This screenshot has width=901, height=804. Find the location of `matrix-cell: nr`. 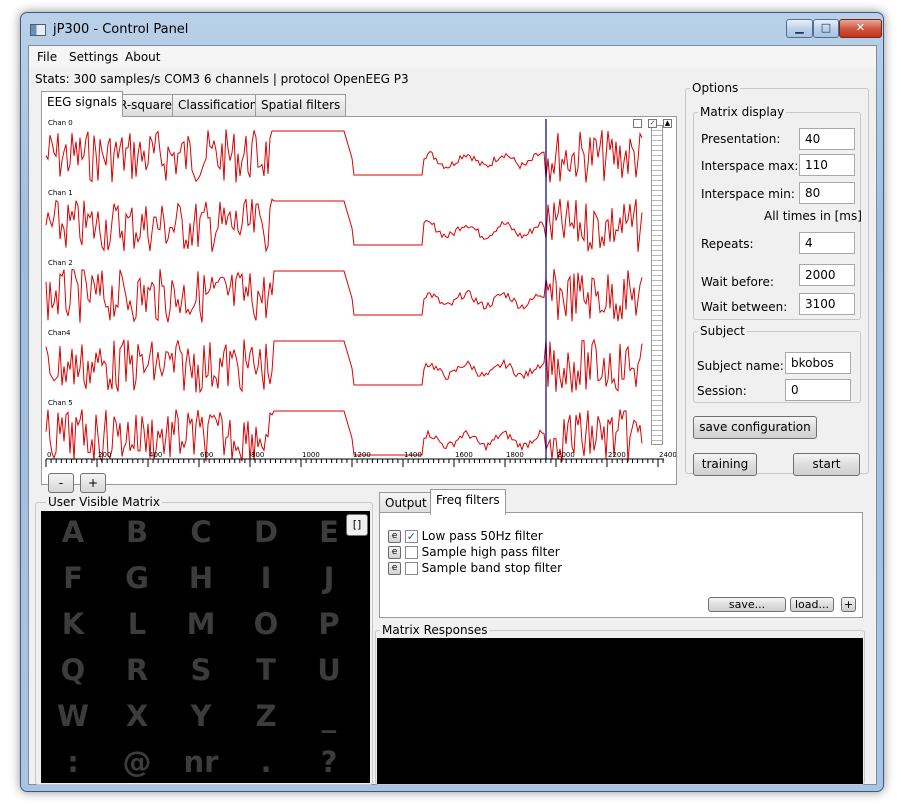

matrix-cell: nr is located at coordinates (201, 762).